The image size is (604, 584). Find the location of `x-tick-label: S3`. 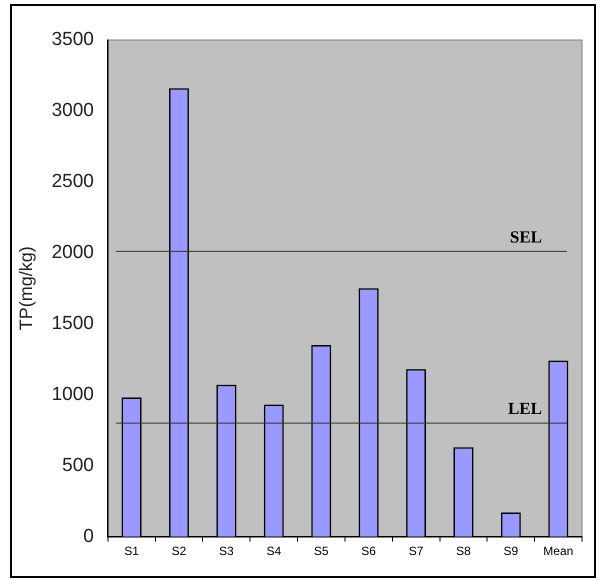

x-tick-label: S3 is located at coordinates (226, 551).